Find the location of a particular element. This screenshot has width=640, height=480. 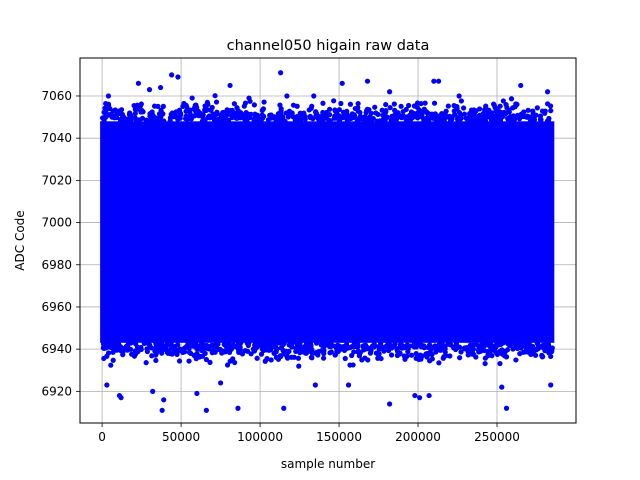

y-tick-label: 6940 is located at coordinates (56, 349).